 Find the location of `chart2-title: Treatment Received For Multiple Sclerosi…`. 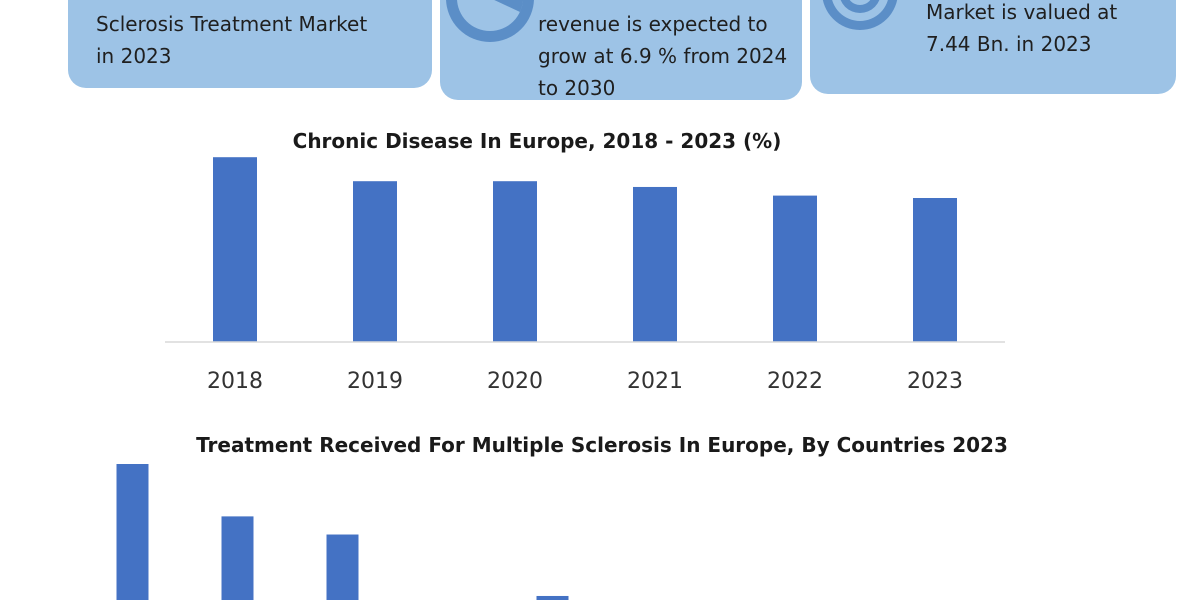

chart2-title: Treatment Received For Multiple Sclerosi… is located at coordinates (602, 445).